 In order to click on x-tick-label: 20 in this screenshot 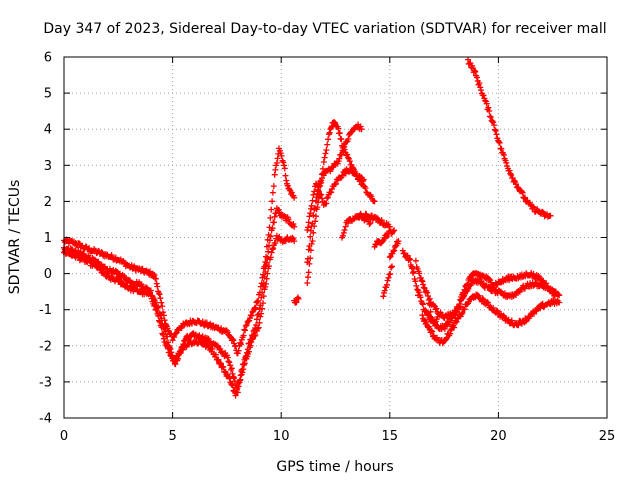, I will do `click(498, 436)`.